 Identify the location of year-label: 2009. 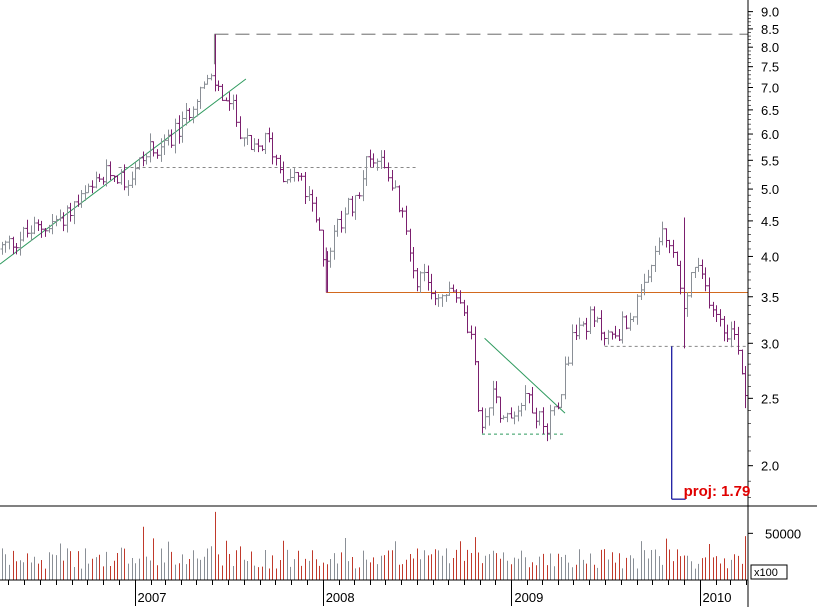
(528, 597).